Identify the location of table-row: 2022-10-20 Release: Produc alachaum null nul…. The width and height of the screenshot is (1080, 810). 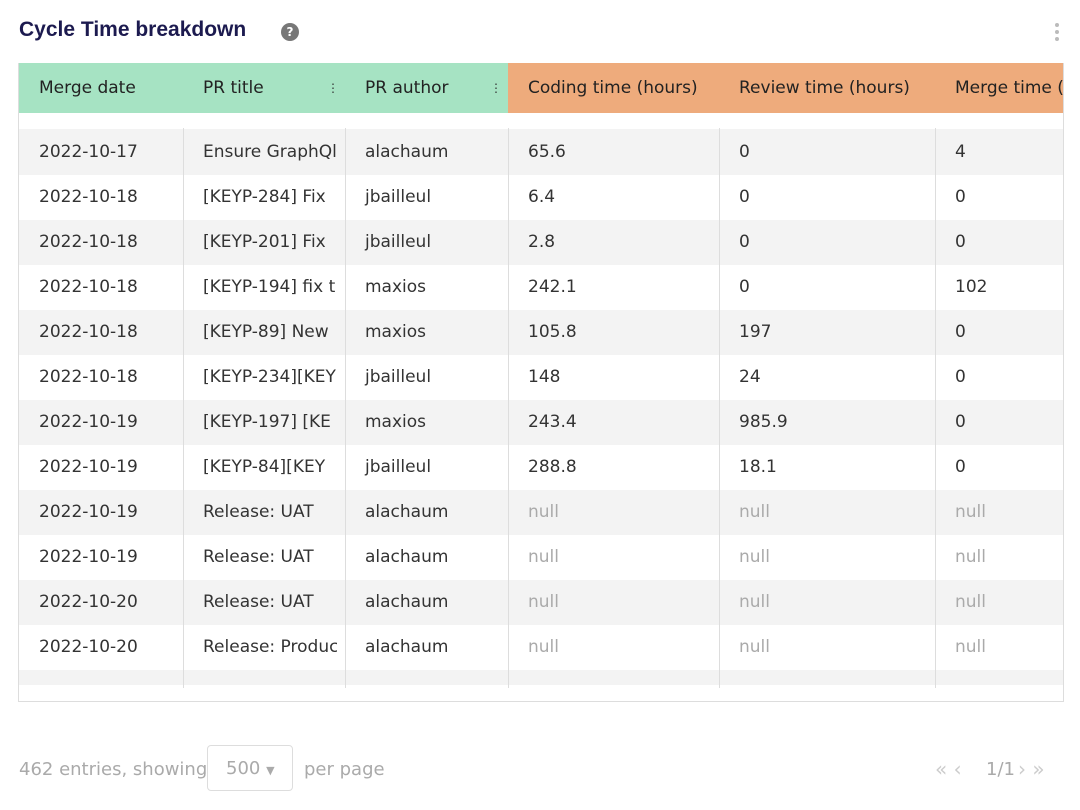
(541, 647).